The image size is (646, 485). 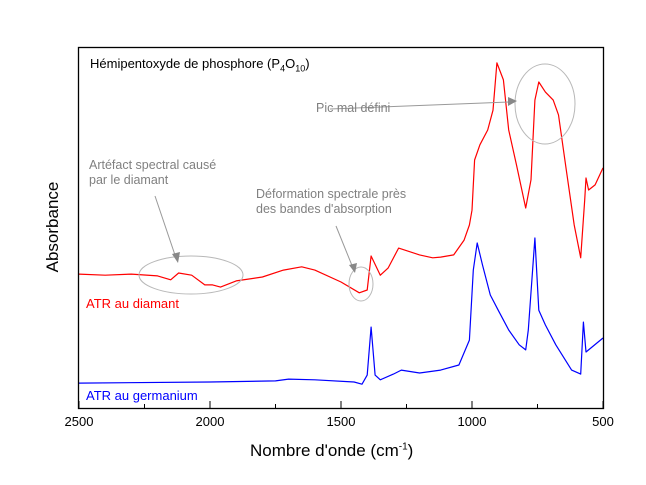 What do you see at coordinates (512, 101) in the screenshot?
I see `peak-arrowhead` at bounding box center [512, 101].